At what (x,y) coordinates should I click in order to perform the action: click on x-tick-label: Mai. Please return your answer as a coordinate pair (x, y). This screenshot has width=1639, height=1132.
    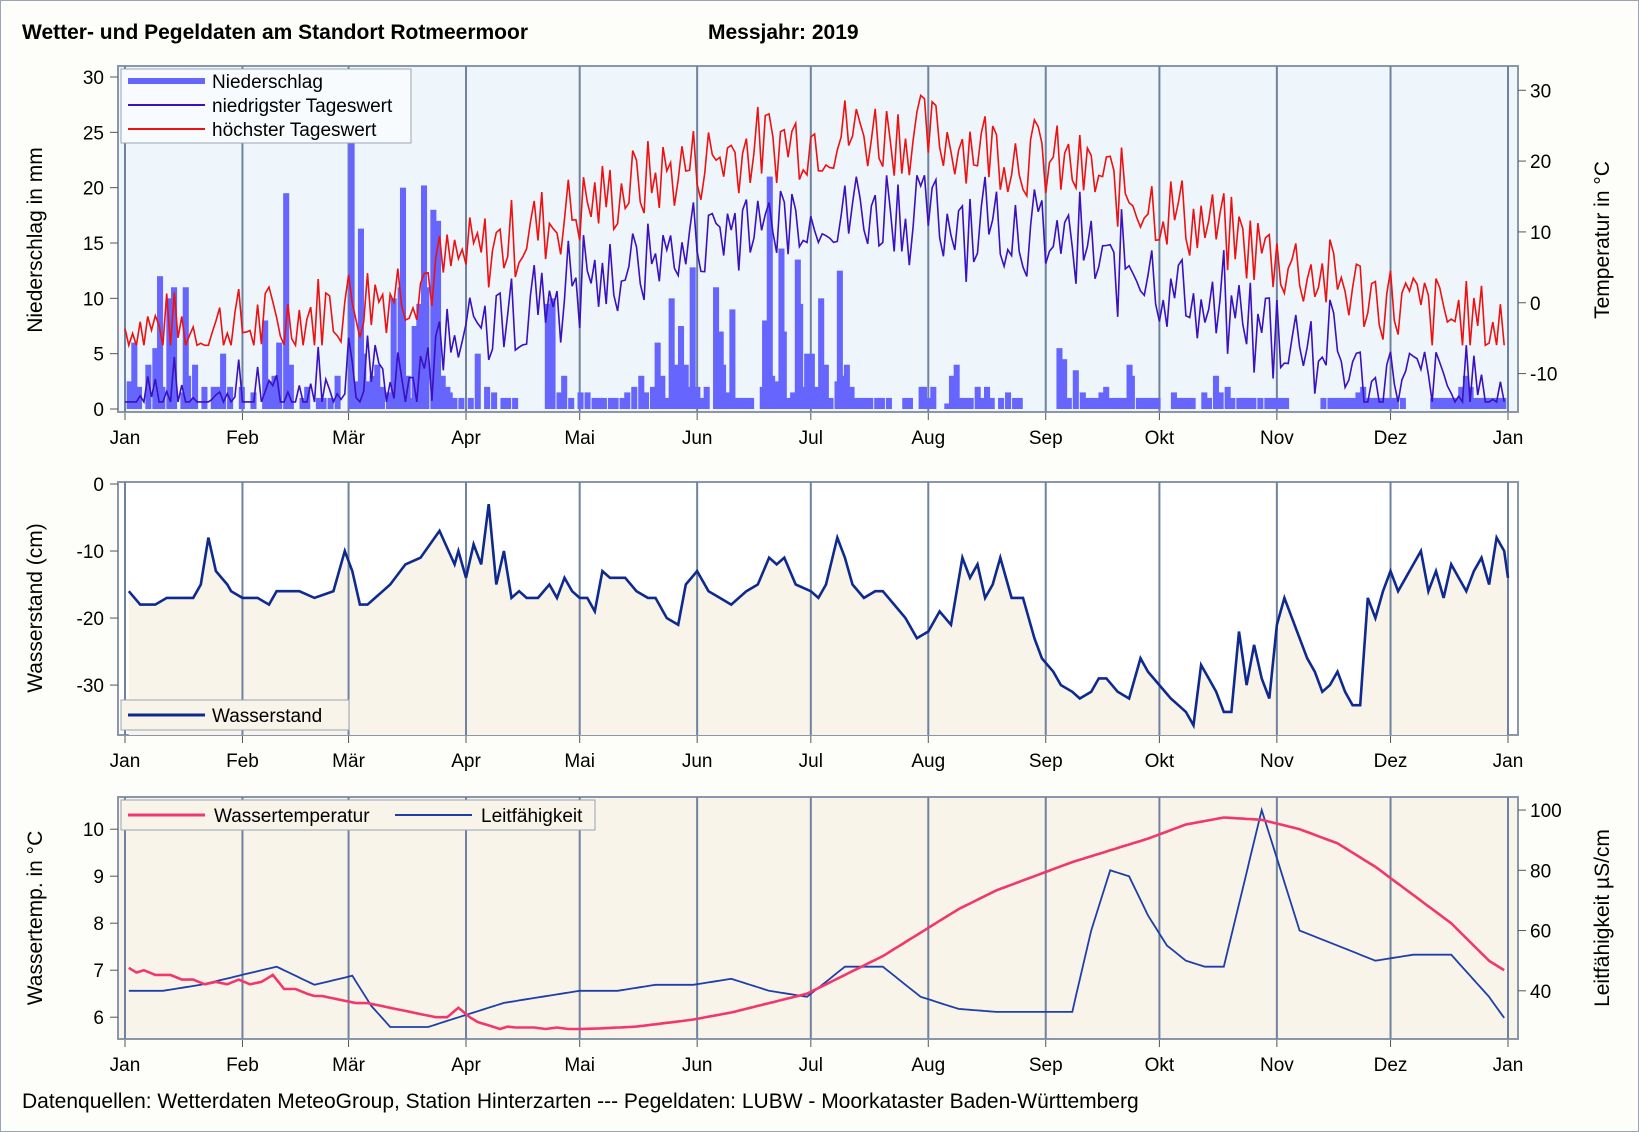
    Looking at the image, I should click on (579, 1065).